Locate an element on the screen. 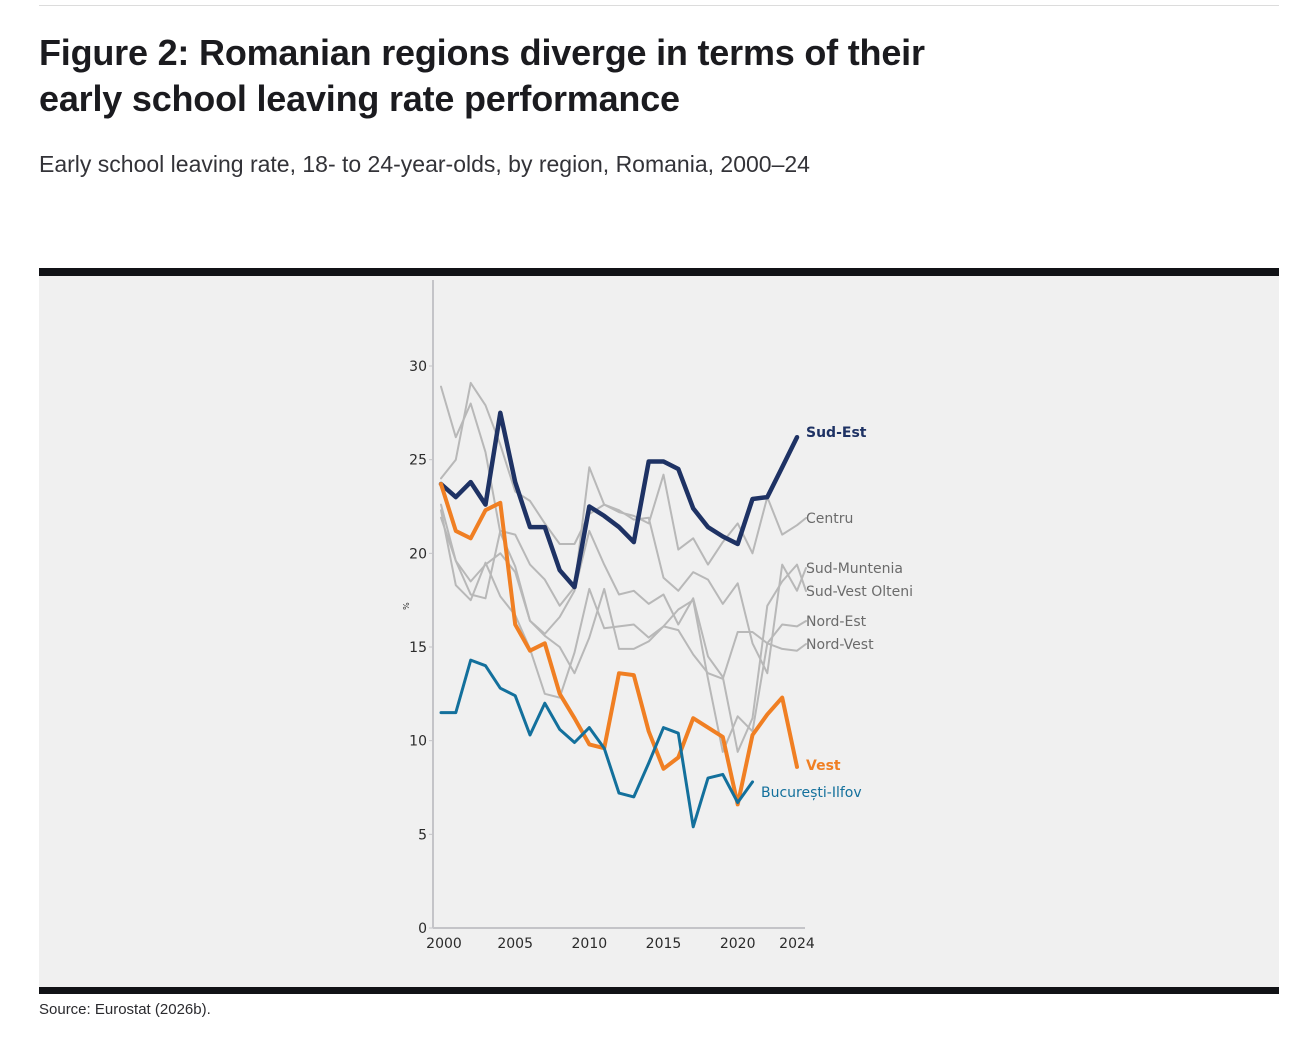  series-line-nord-vest is located at coordinates (623, 604).